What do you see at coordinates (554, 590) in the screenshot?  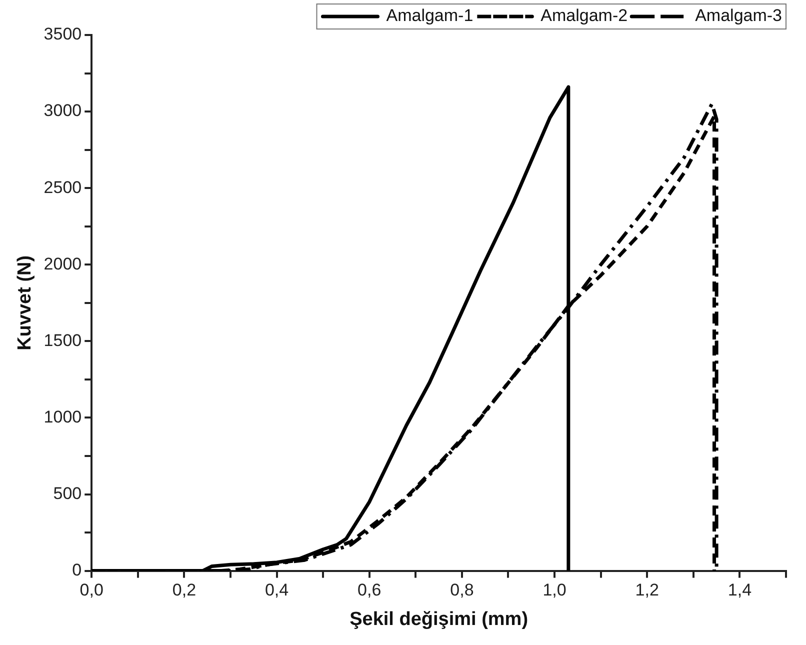 I see `x-tick-label: 1,0` at bounding box center [554, 590].